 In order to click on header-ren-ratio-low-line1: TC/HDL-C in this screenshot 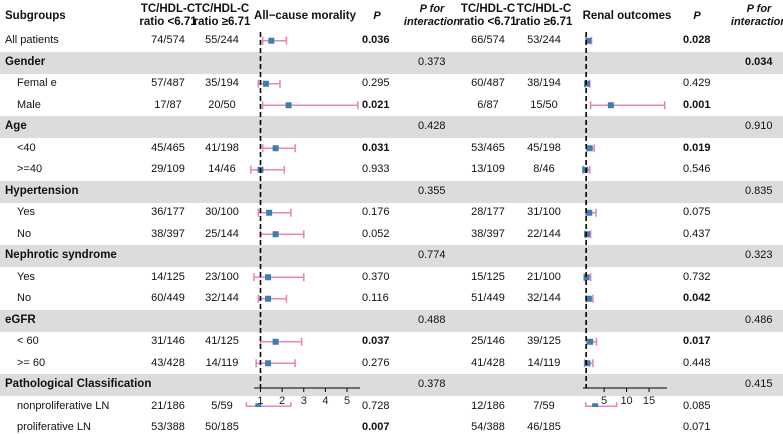, I will do `click(488, 9)`.